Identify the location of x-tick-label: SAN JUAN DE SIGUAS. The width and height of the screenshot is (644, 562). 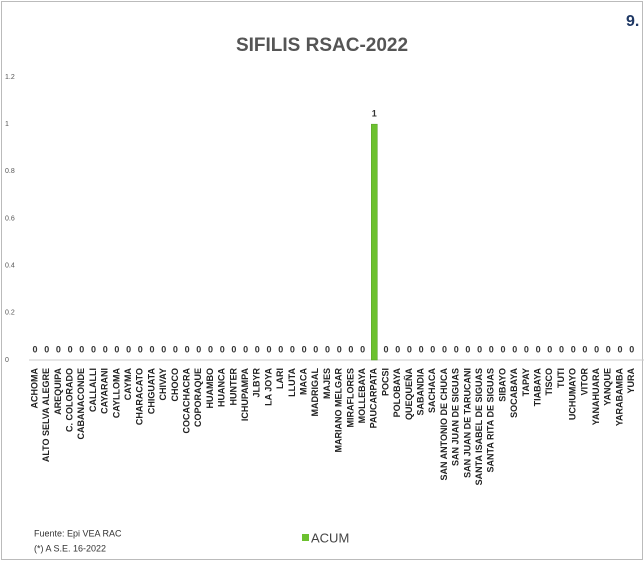
(456, 417).